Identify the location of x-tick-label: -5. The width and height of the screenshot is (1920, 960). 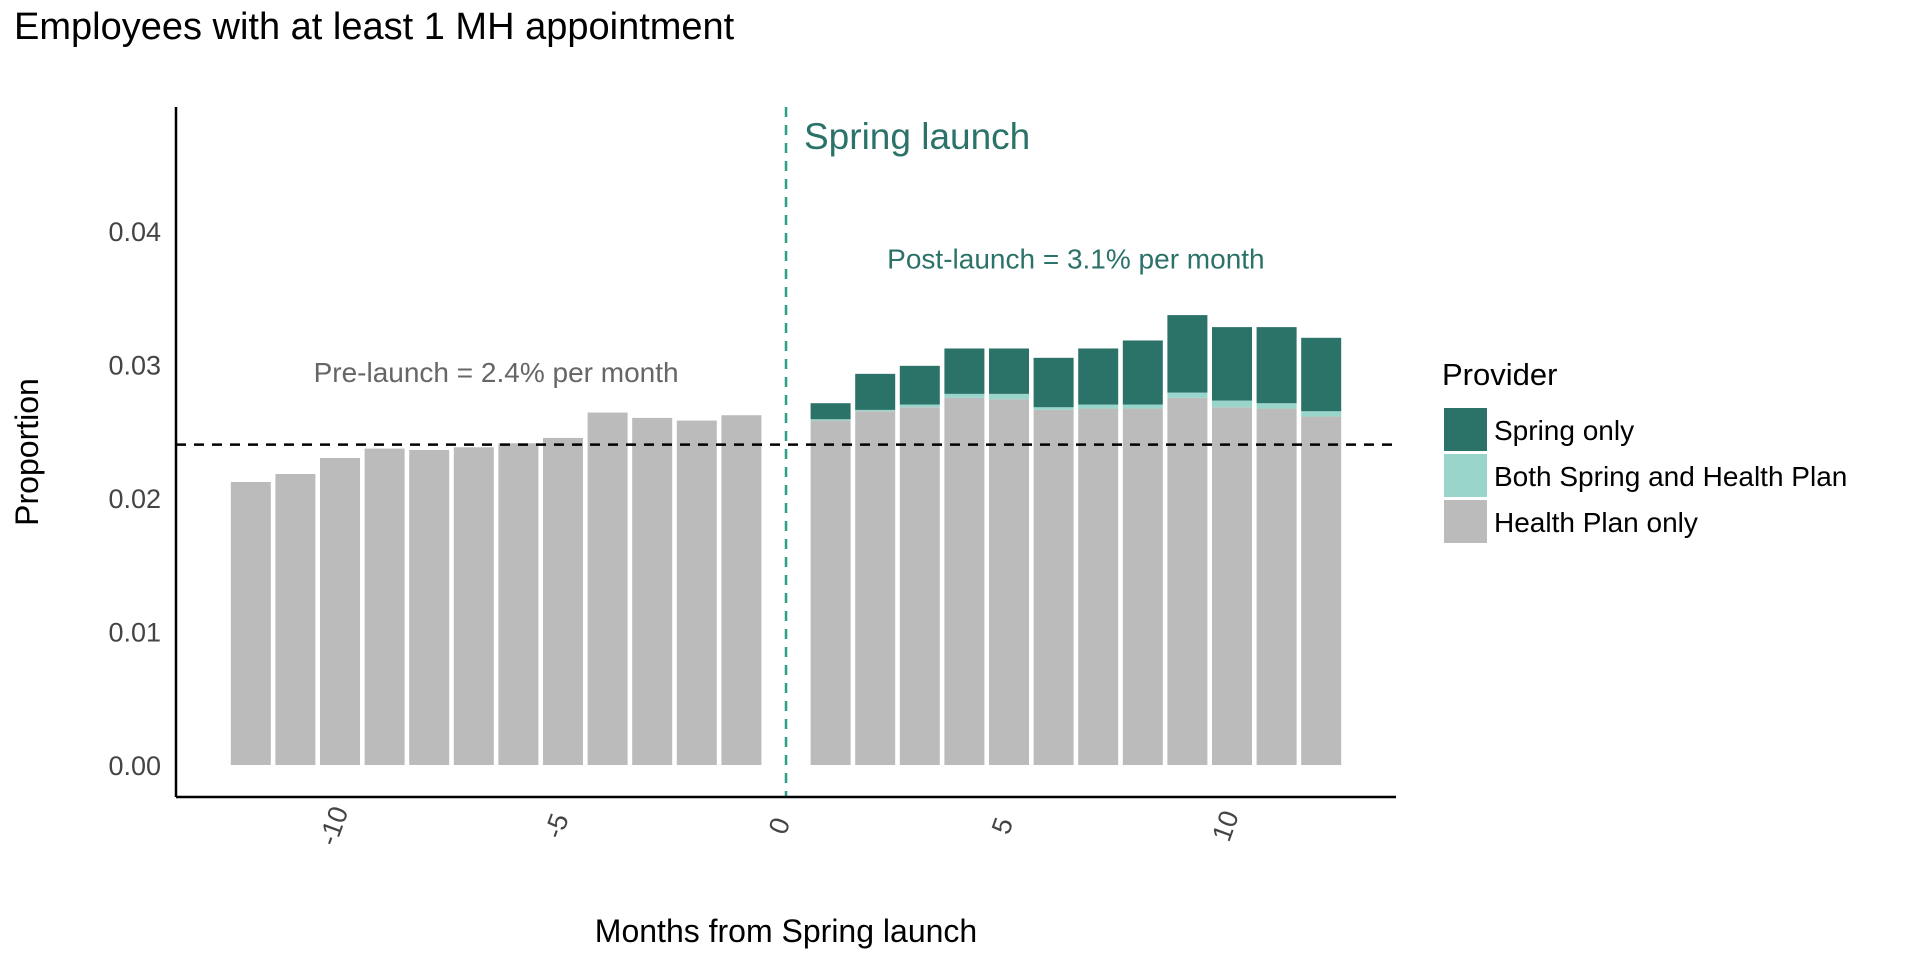
(556, 826).